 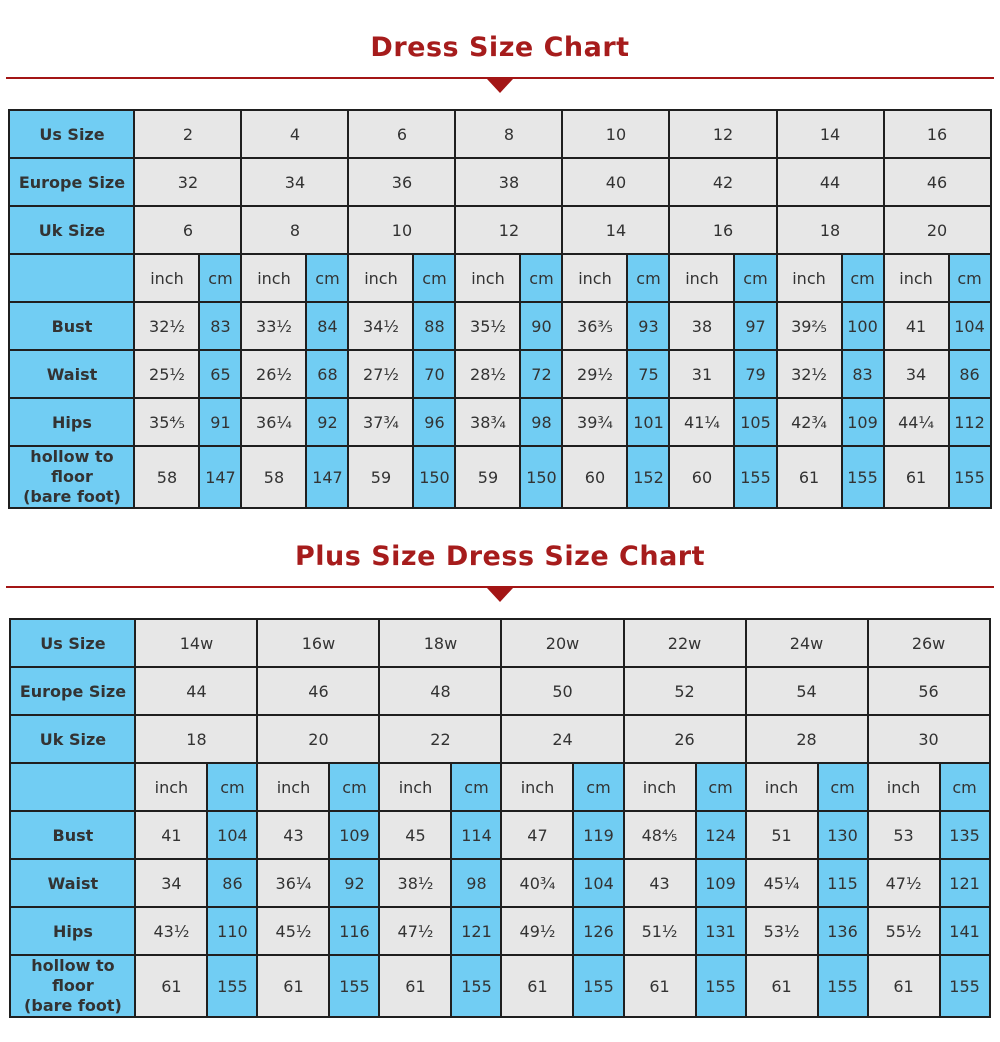 What do you see at coordinates (659, 931) in the screenshot?
I see `inch-value-cell: 51½` at bounding box center [659, 931].